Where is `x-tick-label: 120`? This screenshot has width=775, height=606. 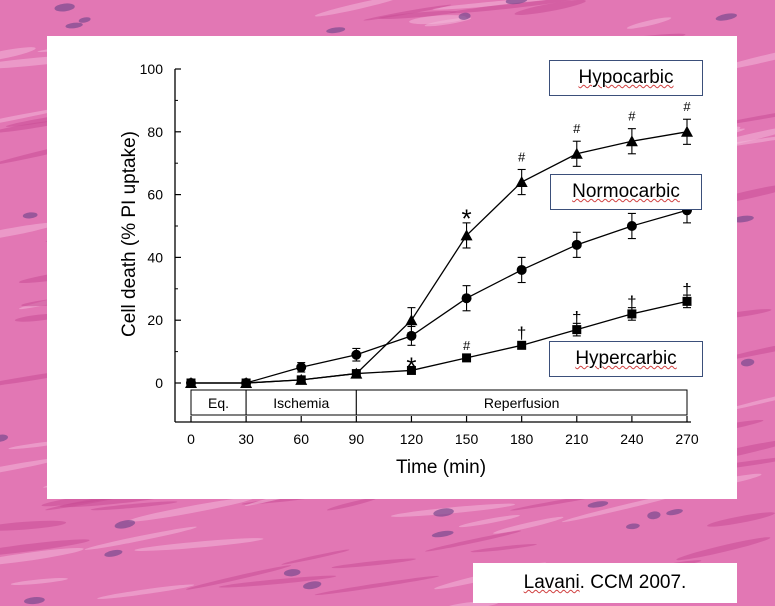
x-tick-label: 120 is located at coordinates (412, 439).